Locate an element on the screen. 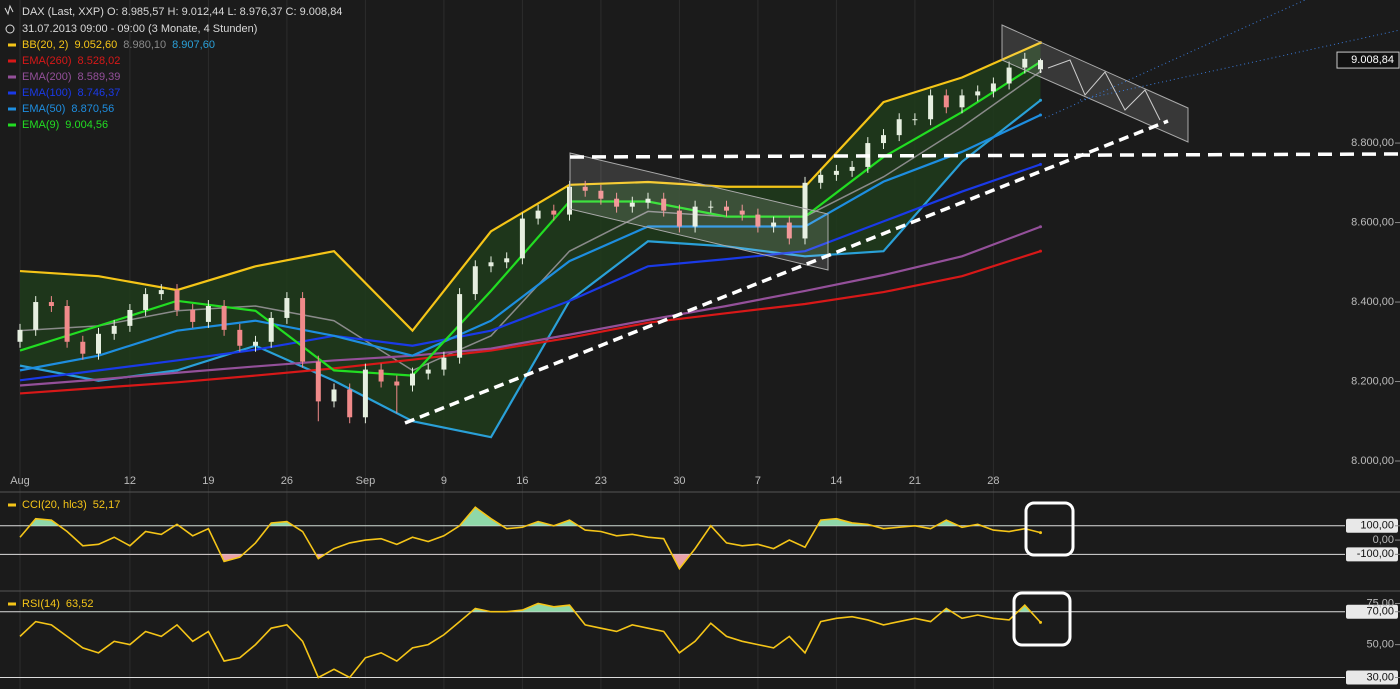 Image resolution: width=1400 pixels, height=689 pixels. y-tick-label: 50,00 is located at coordinates (1380, 645).